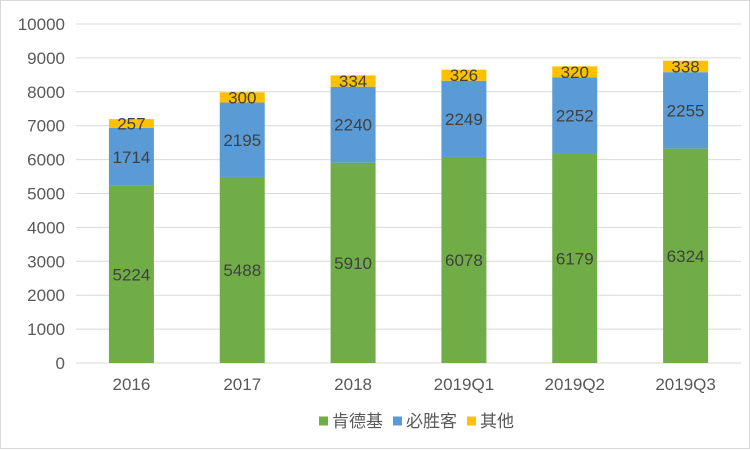 This screenshot has height=450, width=750. I want to click on legend: 肯德基 必胜客 其他, so click(416, 422).